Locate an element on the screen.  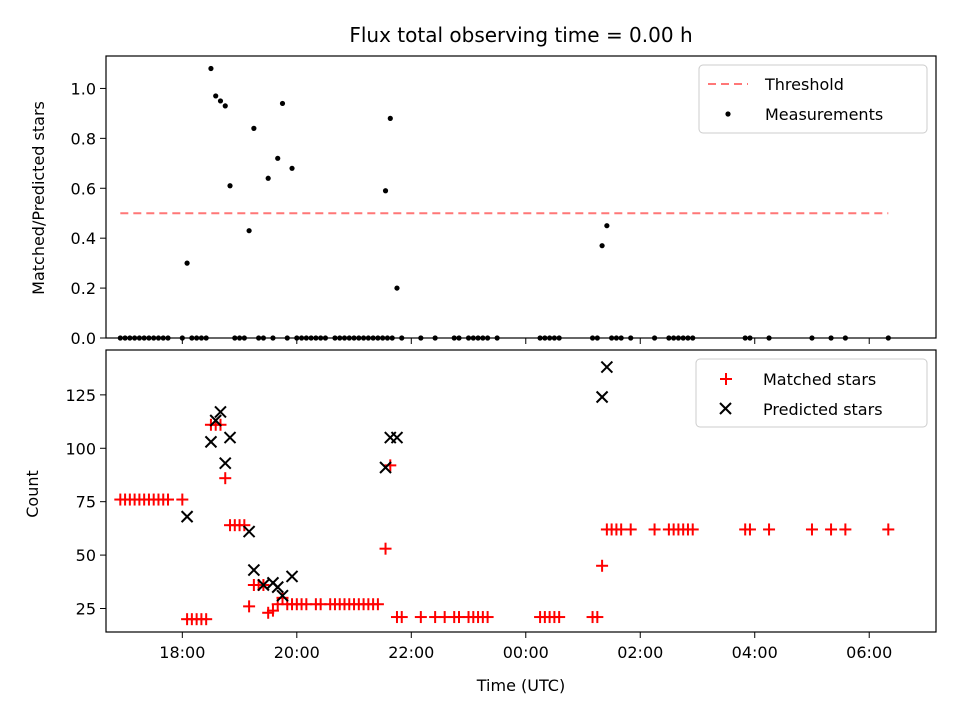
legend-top: Threshold Measurements is located at coordinates (813, 99).